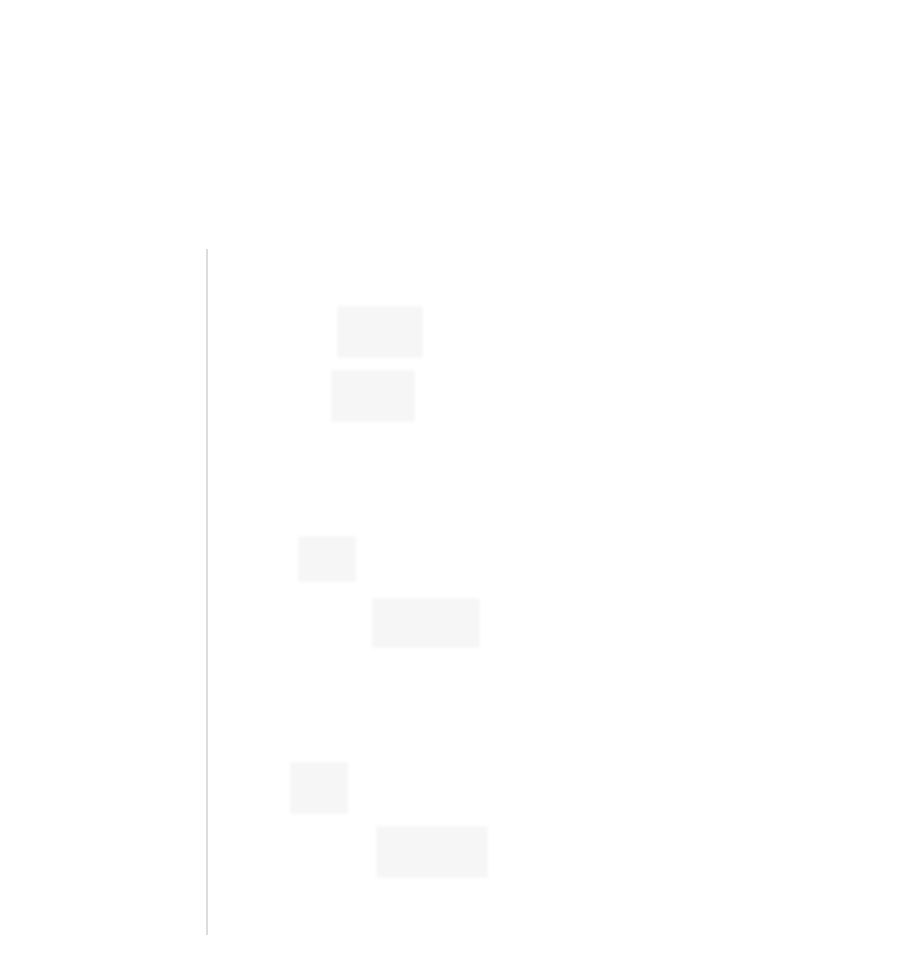 The width and height of the screenshot is (900, 957). I want to click on vertical-divider, so click(207, 592).